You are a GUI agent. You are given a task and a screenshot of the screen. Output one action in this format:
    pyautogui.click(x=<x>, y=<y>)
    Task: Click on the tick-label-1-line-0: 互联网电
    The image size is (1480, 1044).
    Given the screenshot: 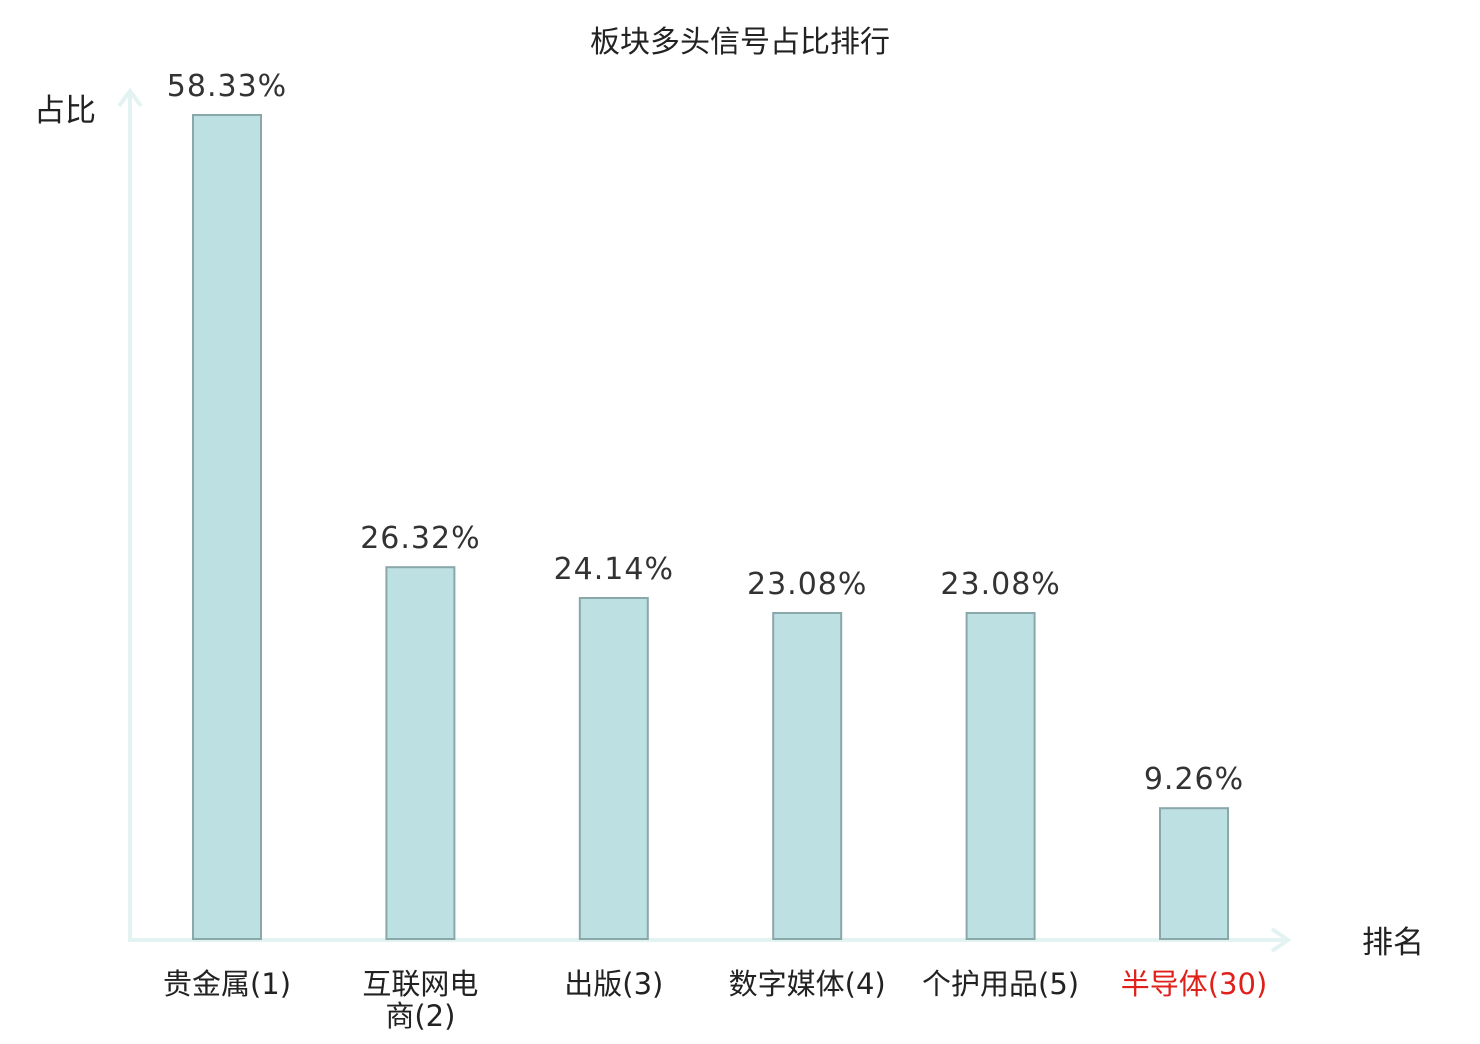 What is the action you would take?
    pyautogui.click(x=420, y=984)
    